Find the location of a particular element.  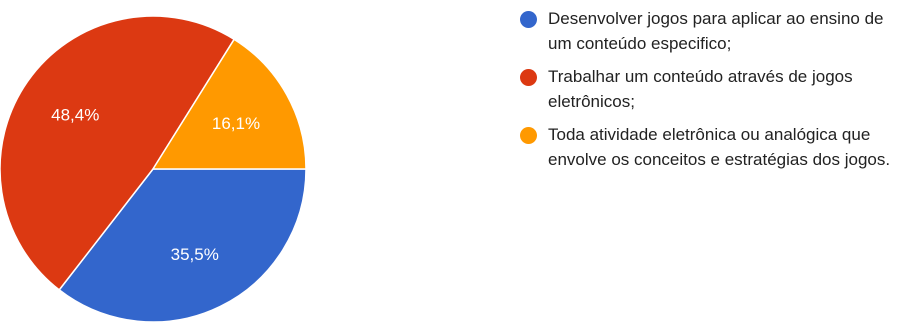

slice-value-label: 48,4% is located at coordinates (75, 115).